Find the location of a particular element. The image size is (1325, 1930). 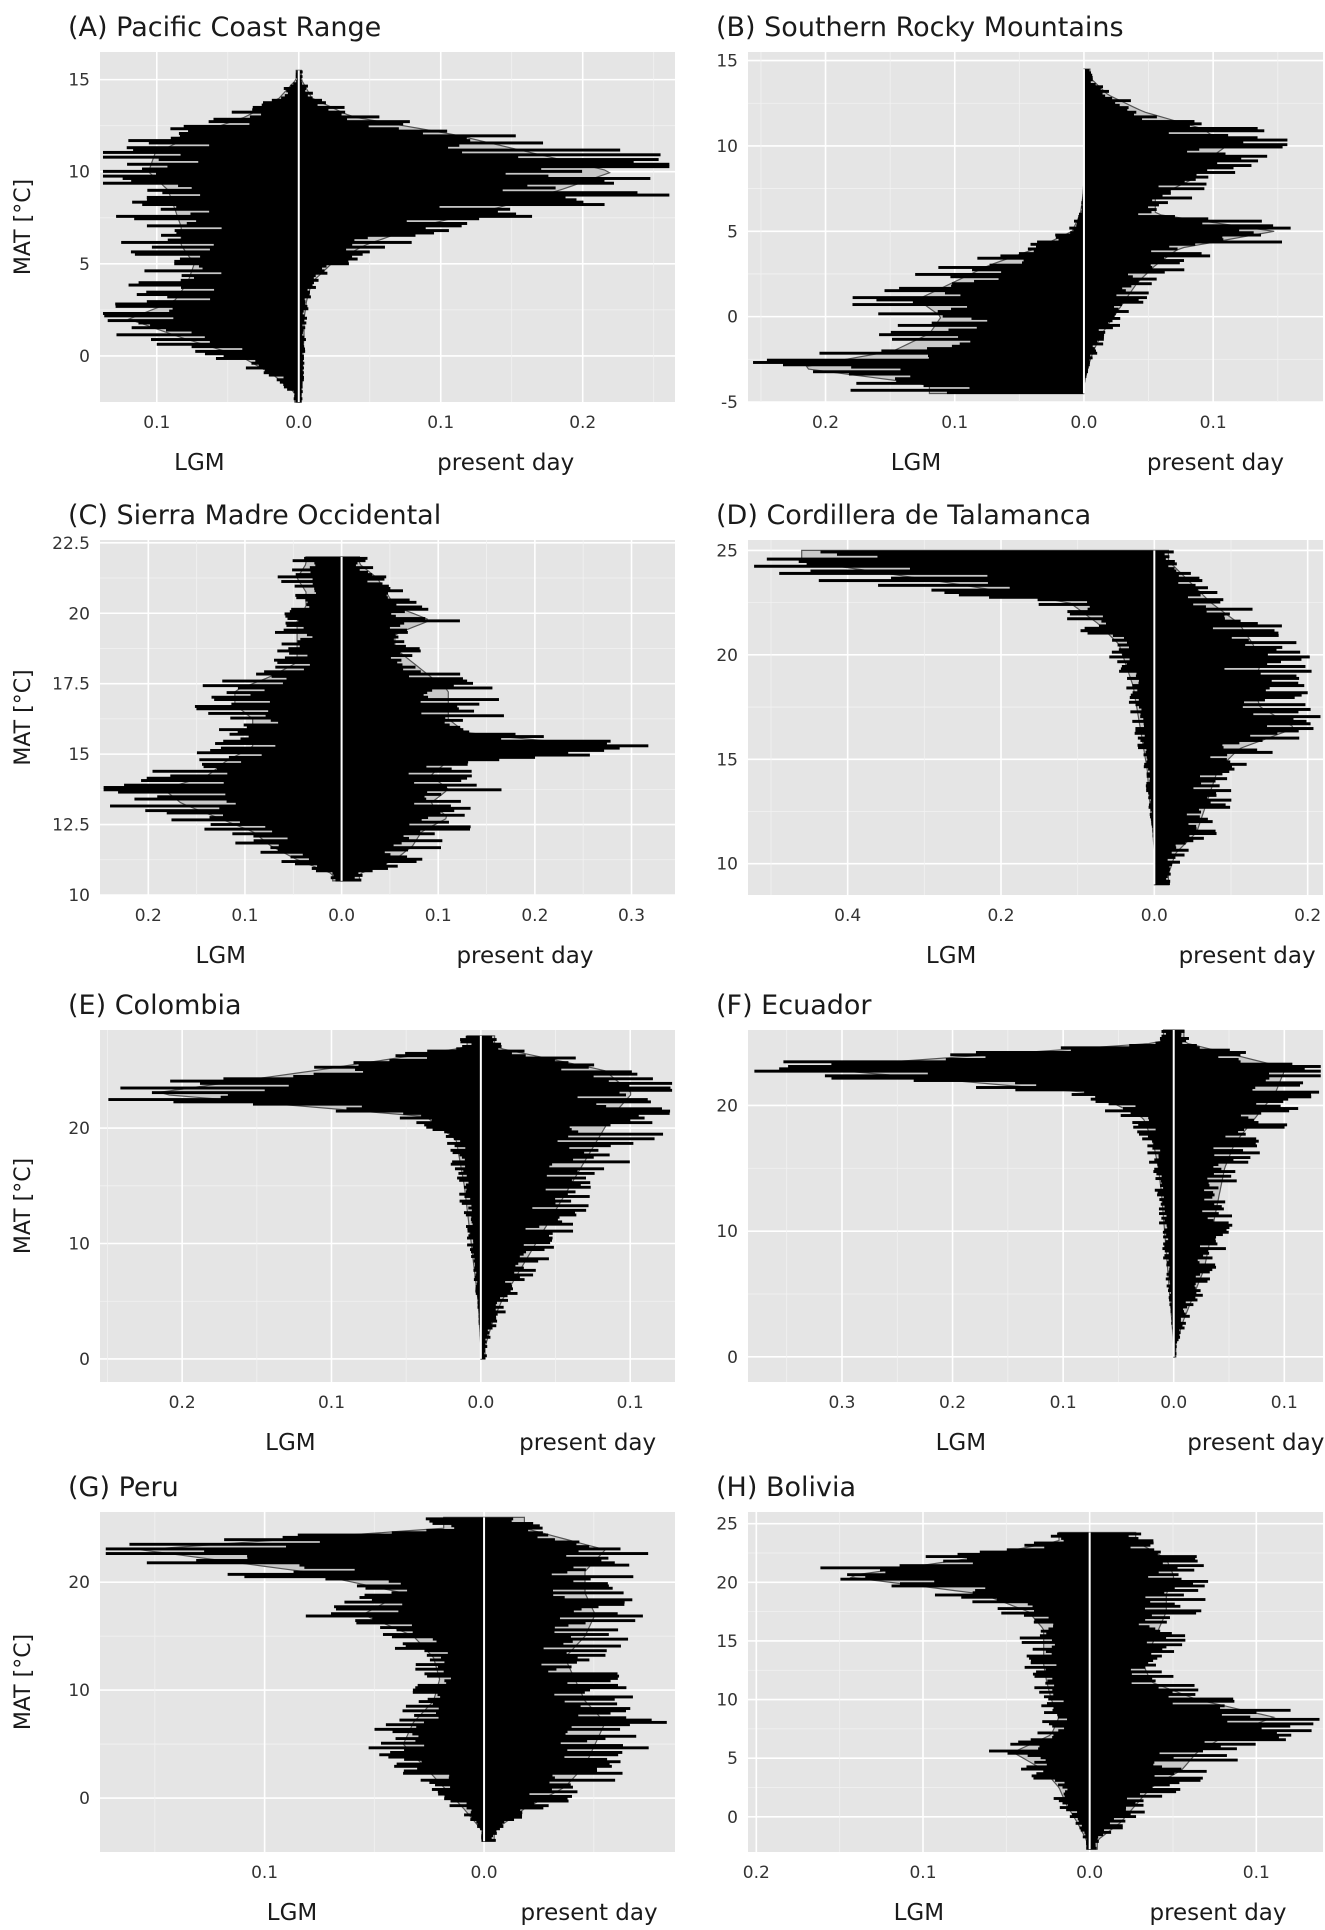

y-tick-label: 10 is located at coordinates (79, 173).